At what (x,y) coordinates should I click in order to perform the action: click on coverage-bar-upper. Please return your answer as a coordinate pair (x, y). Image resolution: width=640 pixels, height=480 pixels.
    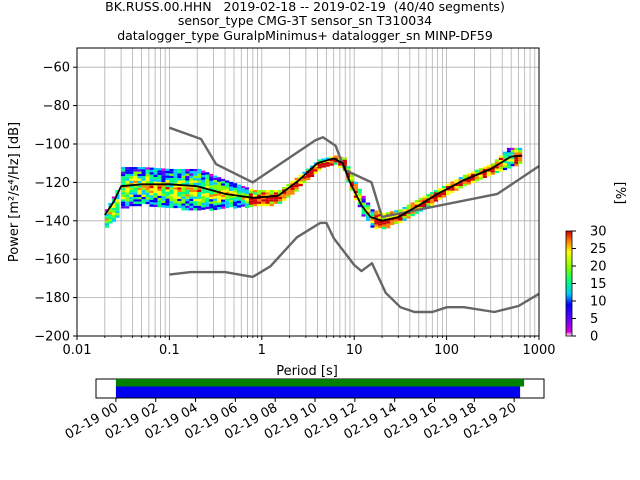
    Looking at the image, I should click on (320, 383).